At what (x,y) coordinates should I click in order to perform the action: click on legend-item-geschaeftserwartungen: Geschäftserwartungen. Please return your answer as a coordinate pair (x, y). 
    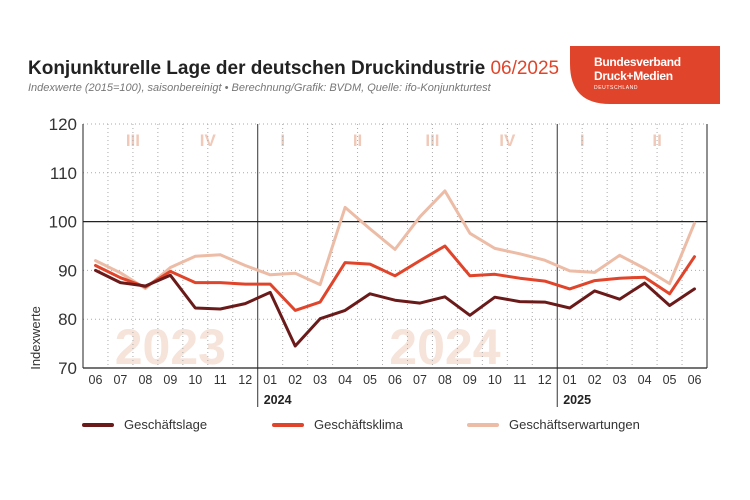
    Looking at the image, I should click on (553, 424).